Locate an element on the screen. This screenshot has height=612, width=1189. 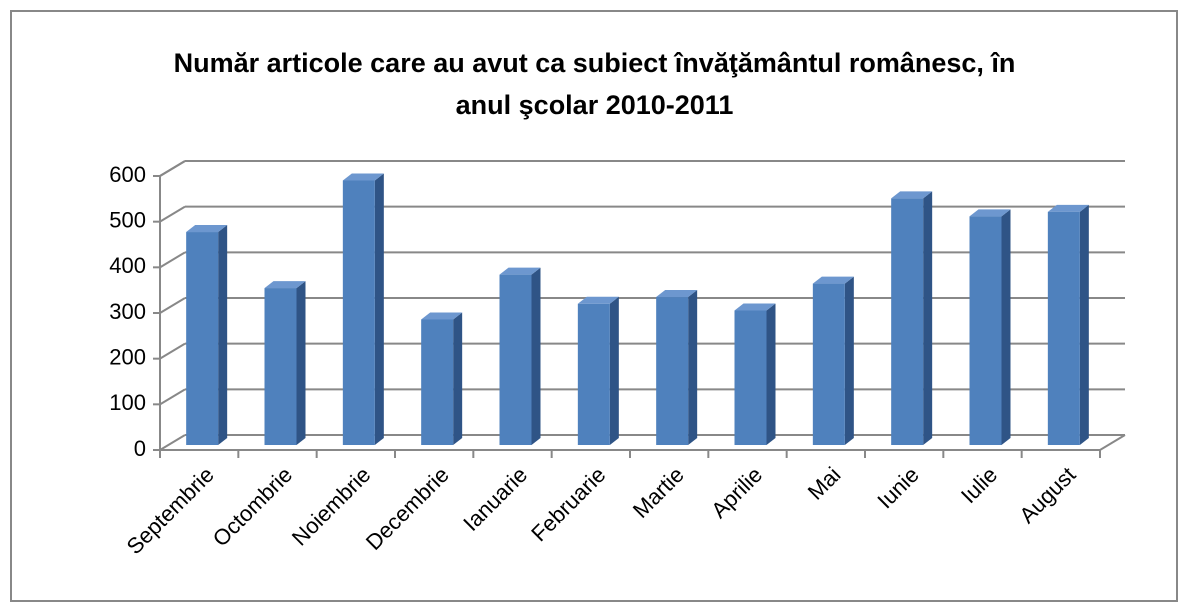
y-tick-label: 300 is located at coordinates (127, 311).